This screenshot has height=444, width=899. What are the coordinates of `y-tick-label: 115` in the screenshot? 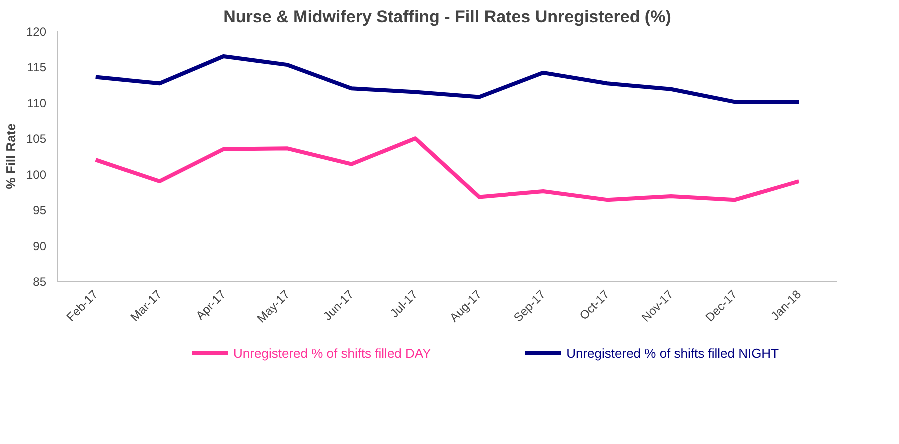 It's located at (37, 67).